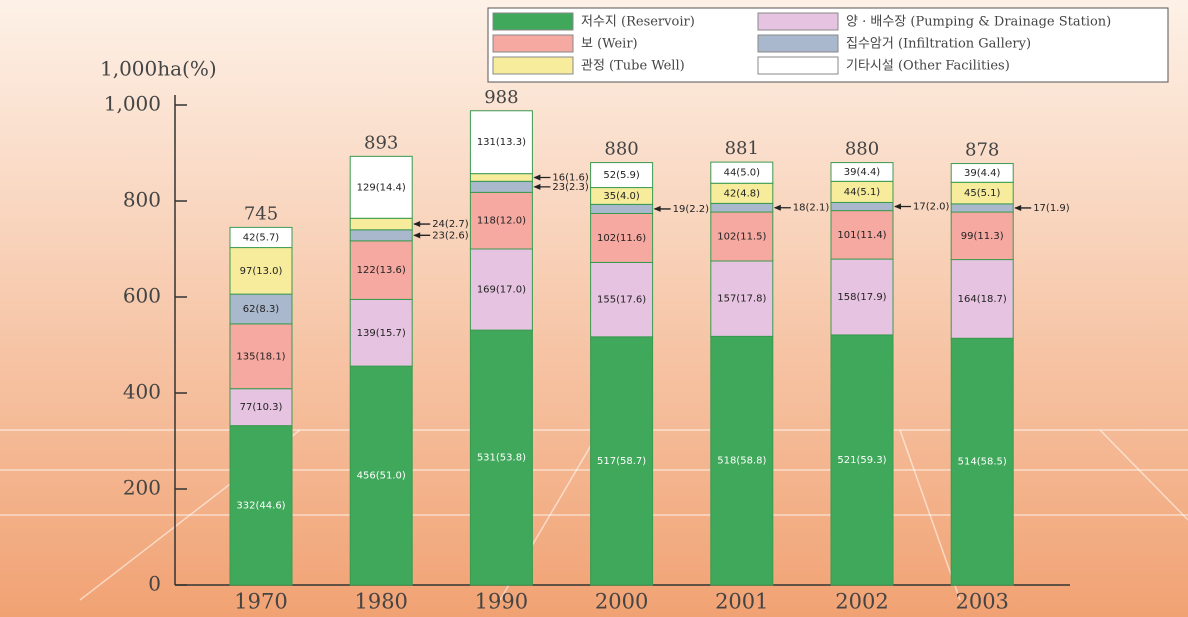 The width and height of the screenshot is (1188, 617). What do you see at coordinates (261, 309) in the screenshot?
I see `value-label: 62(8.3)` at bounding box center [261, 309].